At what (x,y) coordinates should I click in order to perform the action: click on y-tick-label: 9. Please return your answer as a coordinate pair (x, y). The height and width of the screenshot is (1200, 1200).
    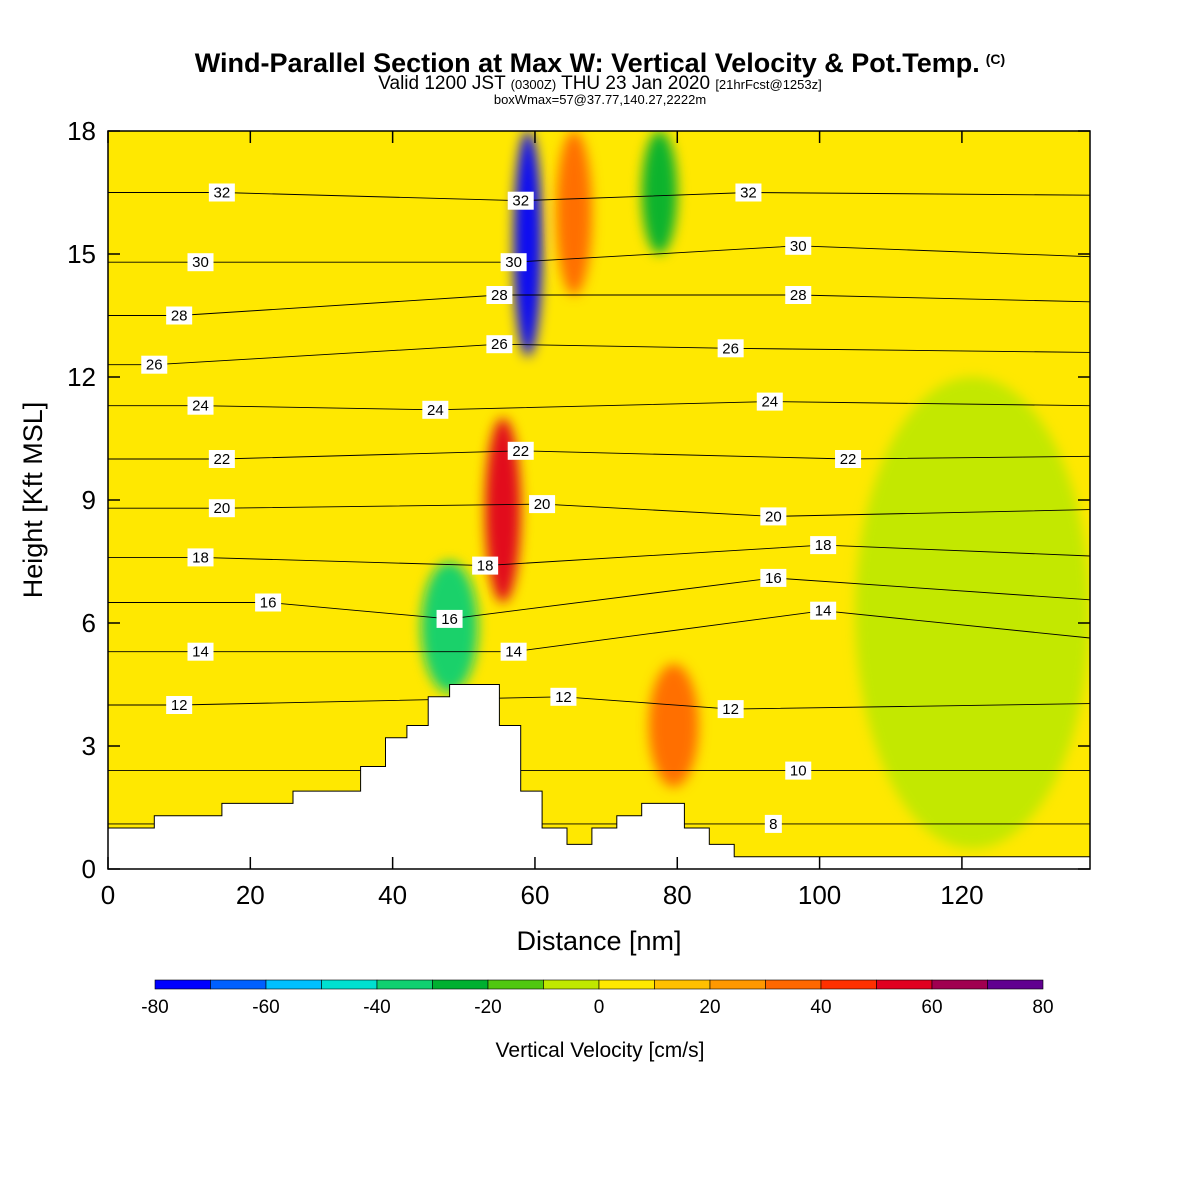
    Looking at the image, I should click on (89, 500).